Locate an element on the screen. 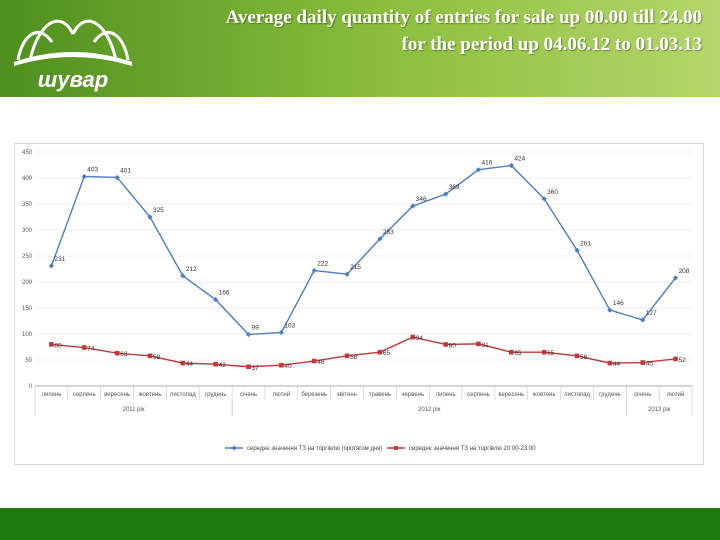  data-label: 63 is located at coordinates (124, 354).